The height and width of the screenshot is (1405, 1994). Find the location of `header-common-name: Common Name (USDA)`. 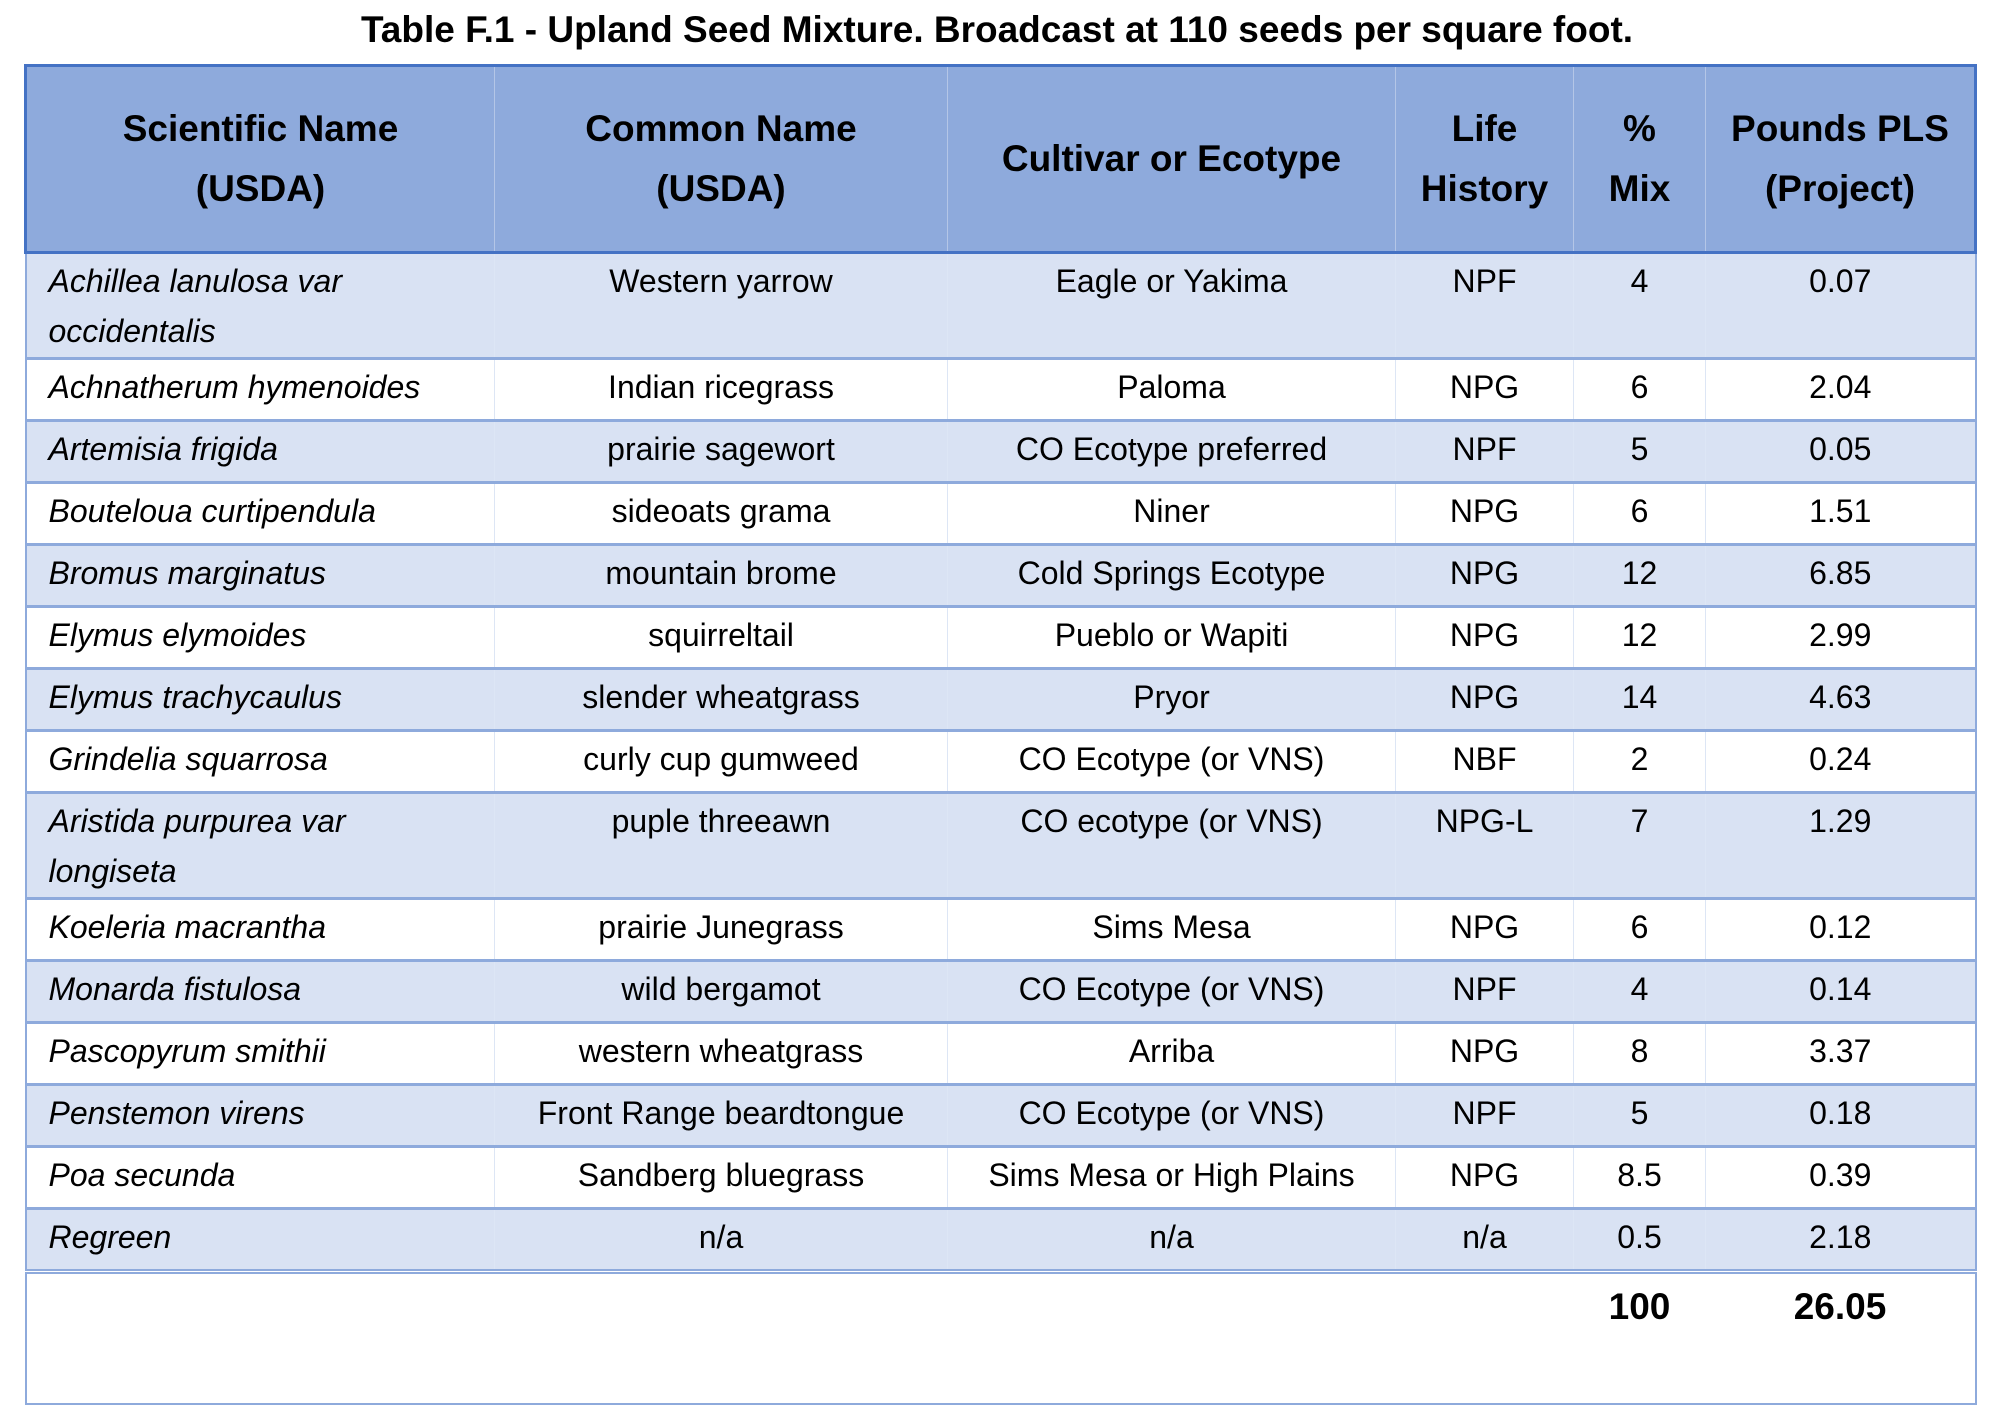

header-common-name: Common Name (USDA) is located at coordinates (721, 159).